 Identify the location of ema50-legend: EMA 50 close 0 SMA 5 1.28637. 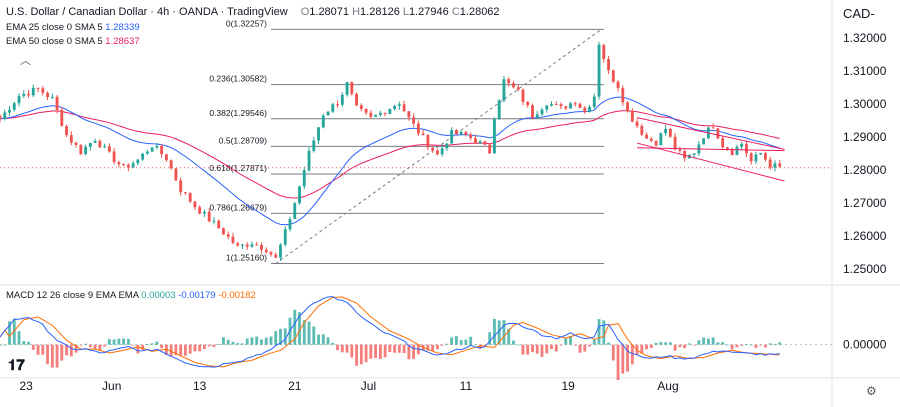
(73, 41).